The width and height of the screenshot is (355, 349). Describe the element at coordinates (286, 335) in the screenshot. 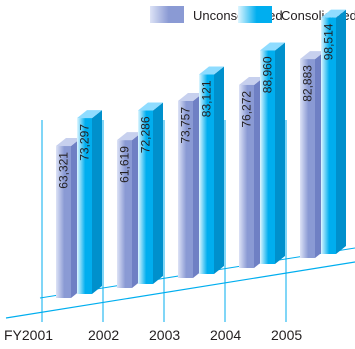

I see `x-tick-label: 2005` at that location.